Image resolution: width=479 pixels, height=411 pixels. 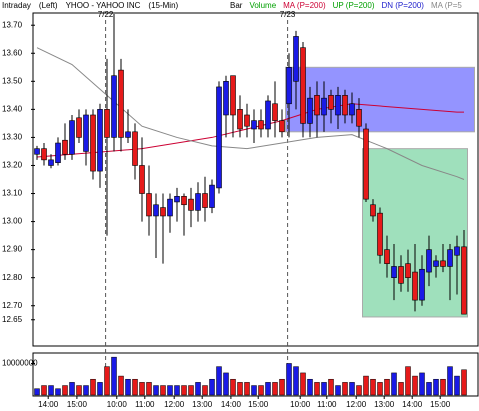 What do you see at coordinates (288, 14) in the screenshot?
I see `date-label: 7/23` at bounding box center [288, 14].